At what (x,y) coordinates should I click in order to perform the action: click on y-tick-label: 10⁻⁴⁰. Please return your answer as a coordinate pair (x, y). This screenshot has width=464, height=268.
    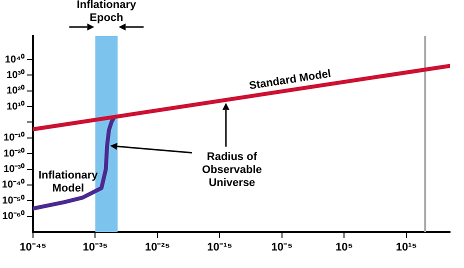
    Looking at the image, I should click on (13, 184).